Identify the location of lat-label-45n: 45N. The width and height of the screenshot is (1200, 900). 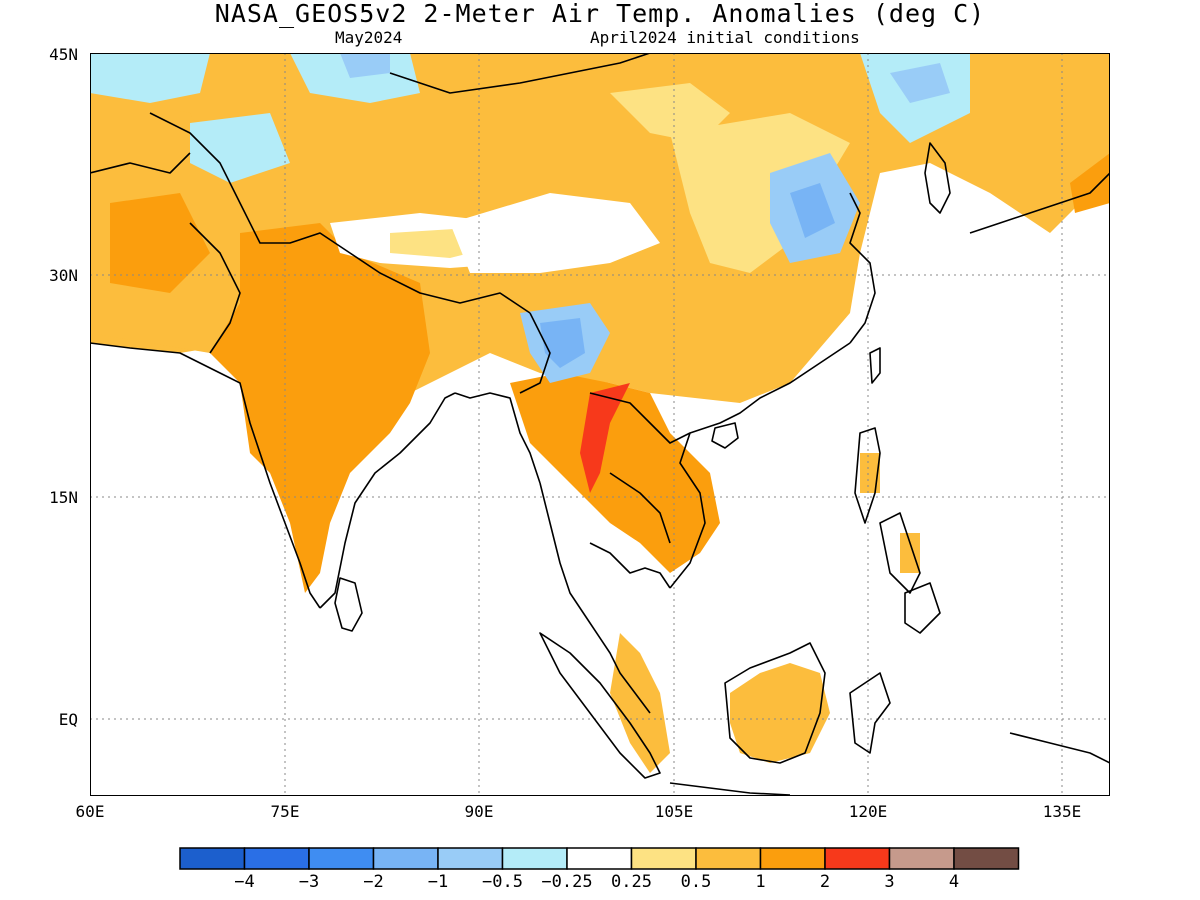
(63, 54).